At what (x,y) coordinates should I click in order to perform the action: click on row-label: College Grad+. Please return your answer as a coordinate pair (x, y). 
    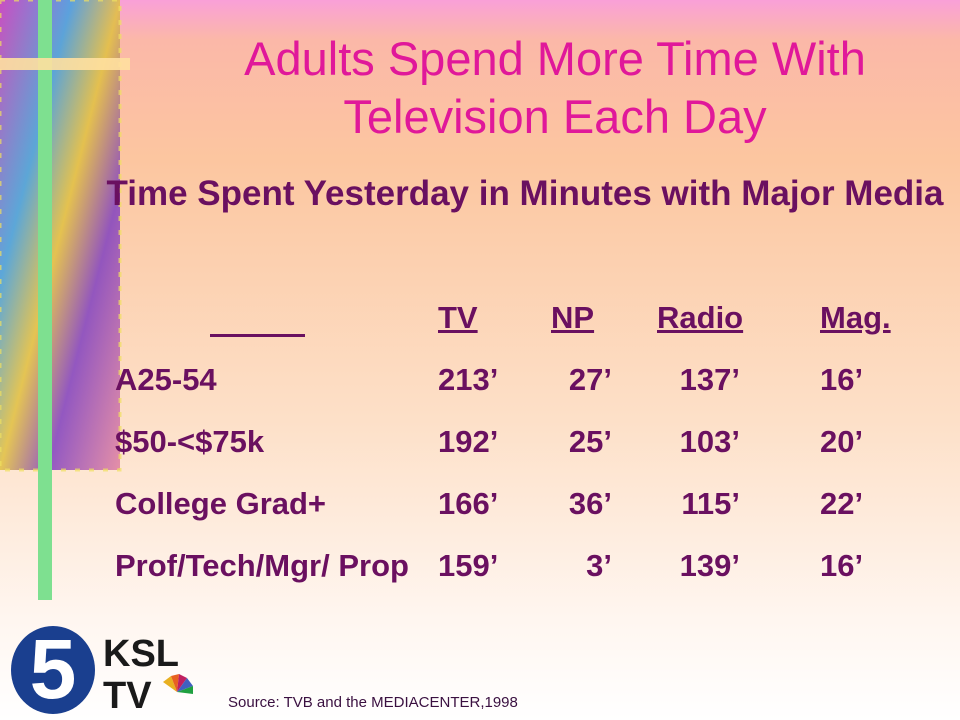
    Looking at the image, I should click on (221, 503).